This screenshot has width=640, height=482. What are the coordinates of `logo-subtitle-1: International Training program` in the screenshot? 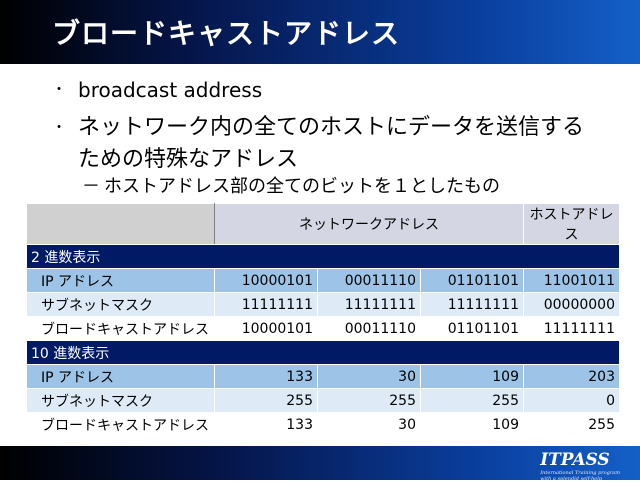 It's located at (580, 473).